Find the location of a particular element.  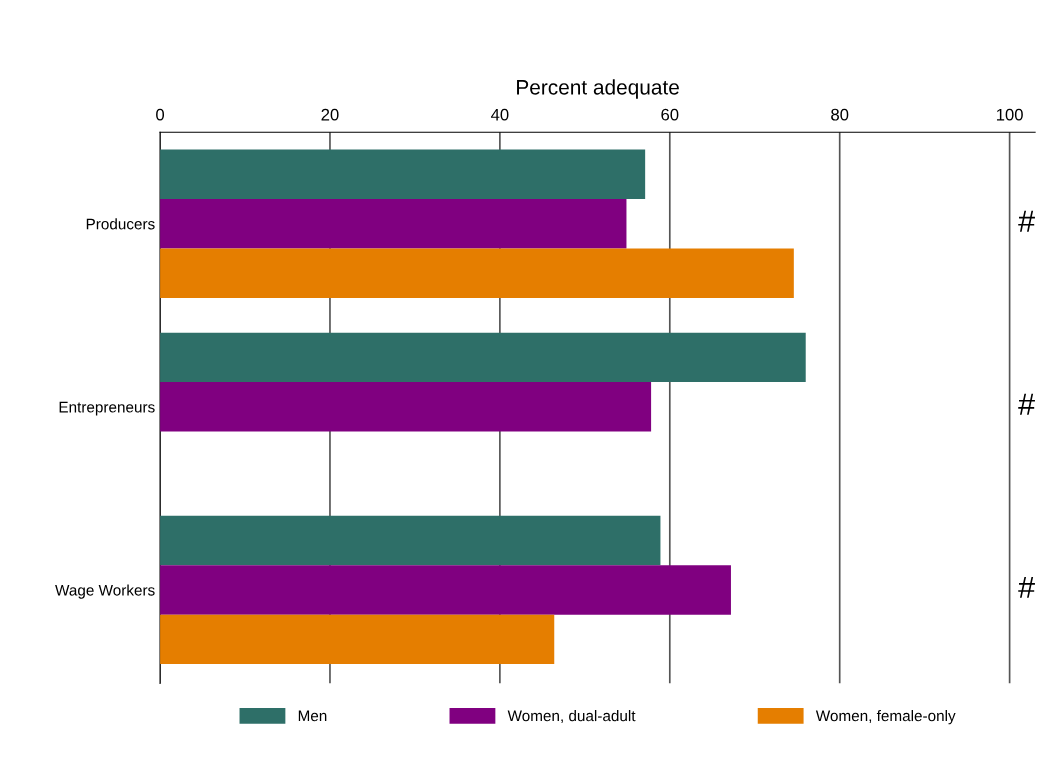

y-tick-label: Producers is located at coordinates (120, 224).